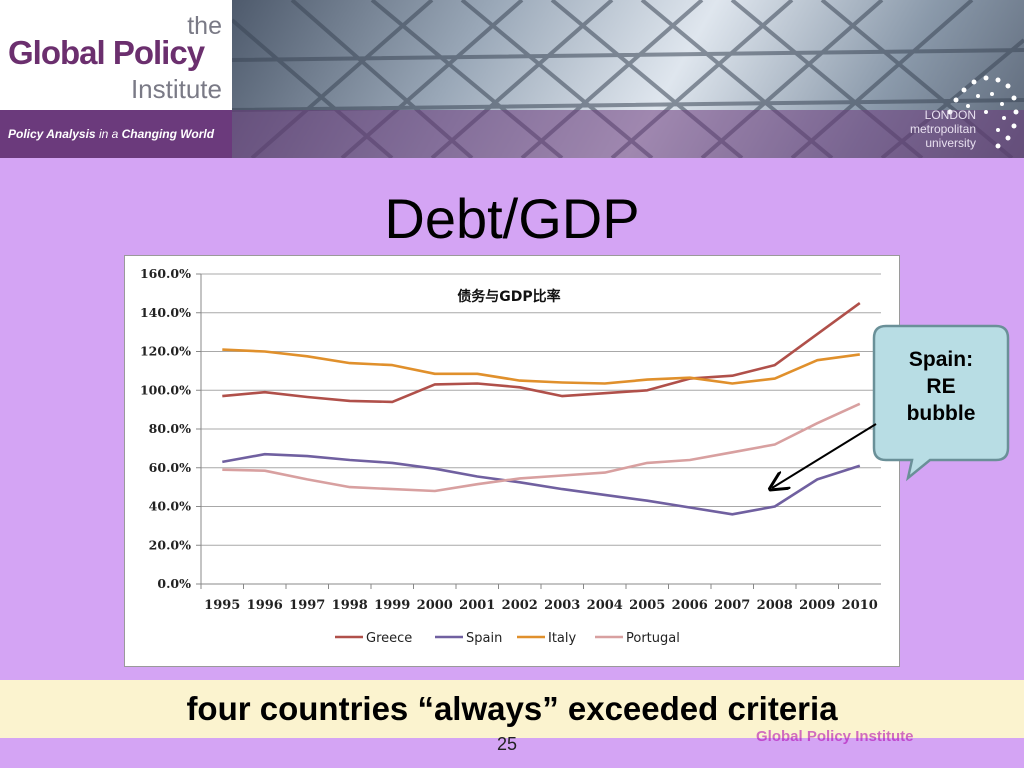  Describe the element at coordinates (165, 273) in the screenshot. I see `y-tick-label: 160.0%` at that location.